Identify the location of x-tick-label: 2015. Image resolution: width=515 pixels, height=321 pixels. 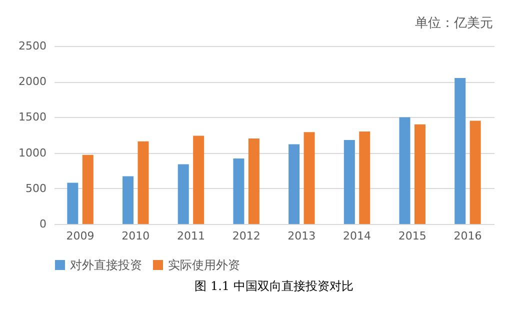
(412, 236).